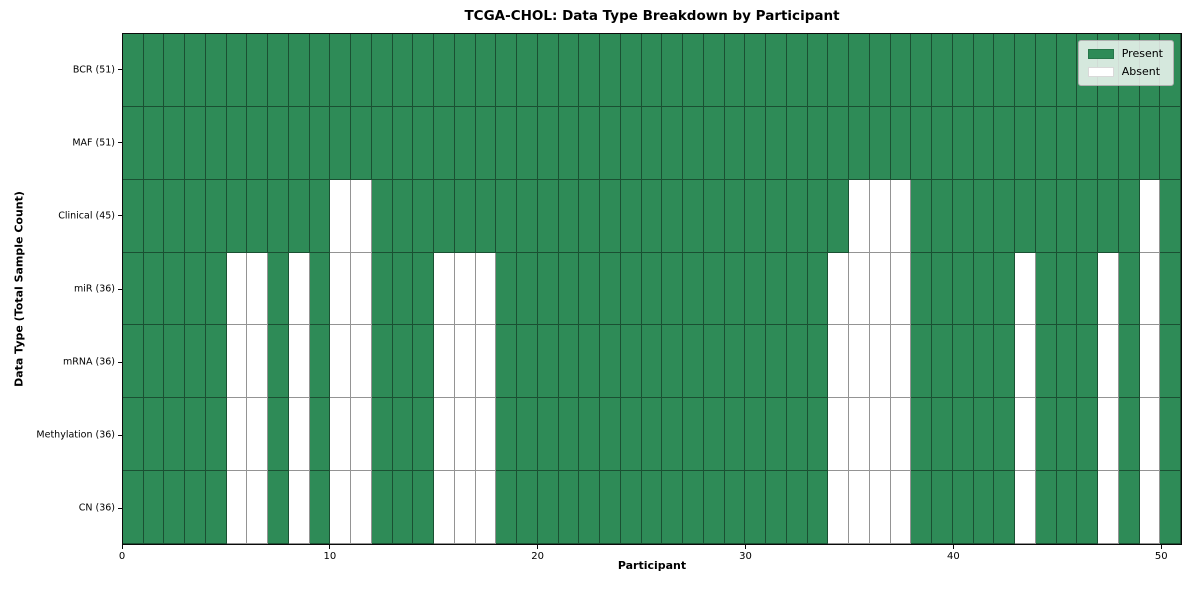 The width and height of the screenshot is (1200, 600). What do you see at coordinates (330, 556) in the screenshot?
I see `x-tick-label: 10` at bounding box center [330, 556].